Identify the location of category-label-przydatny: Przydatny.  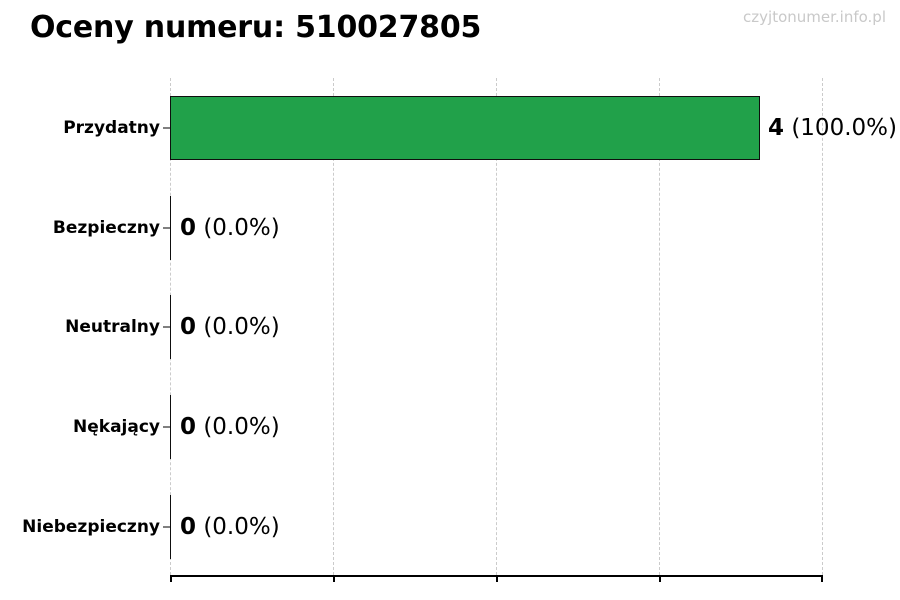
(111, 128).